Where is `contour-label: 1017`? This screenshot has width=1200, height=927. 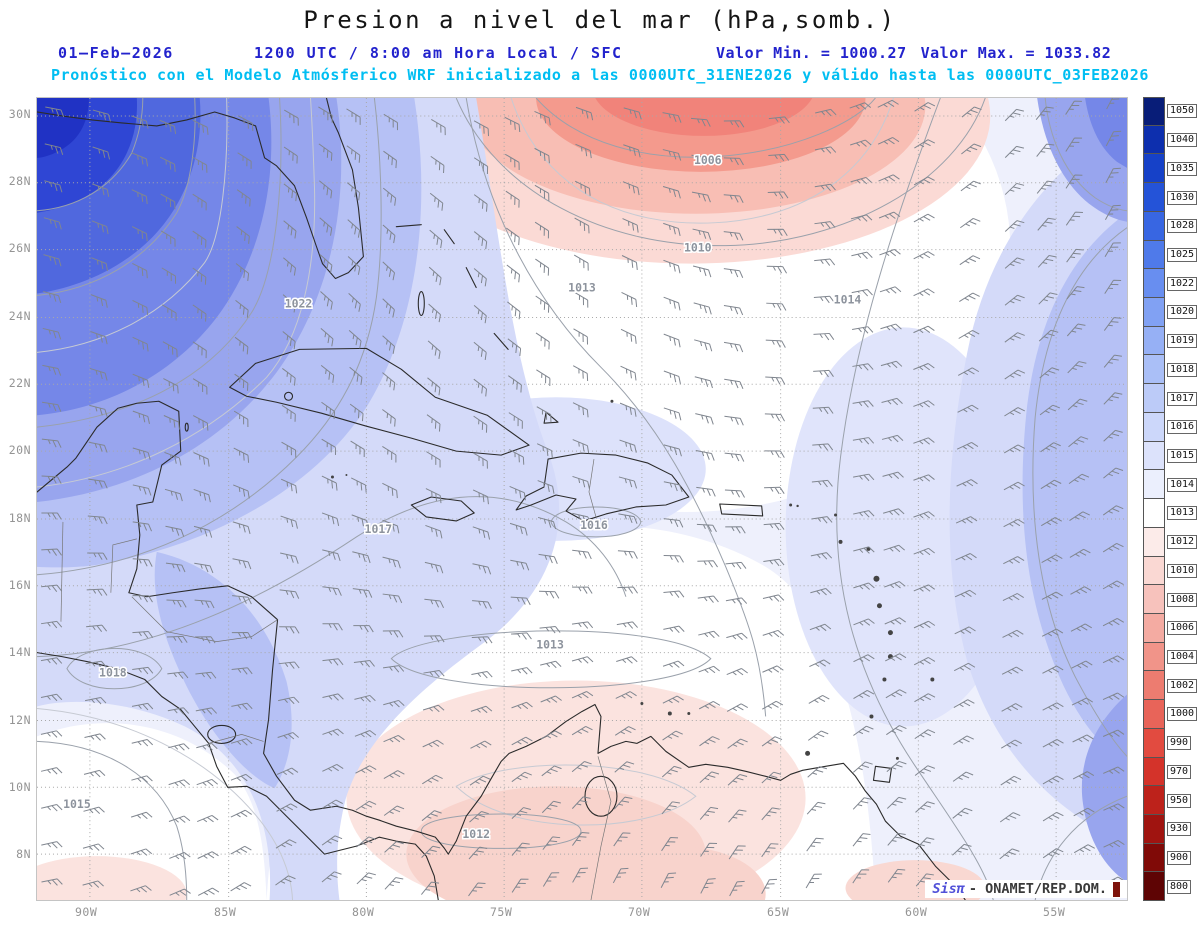
contour-label: 1017 is located at coordinates (379, 529).